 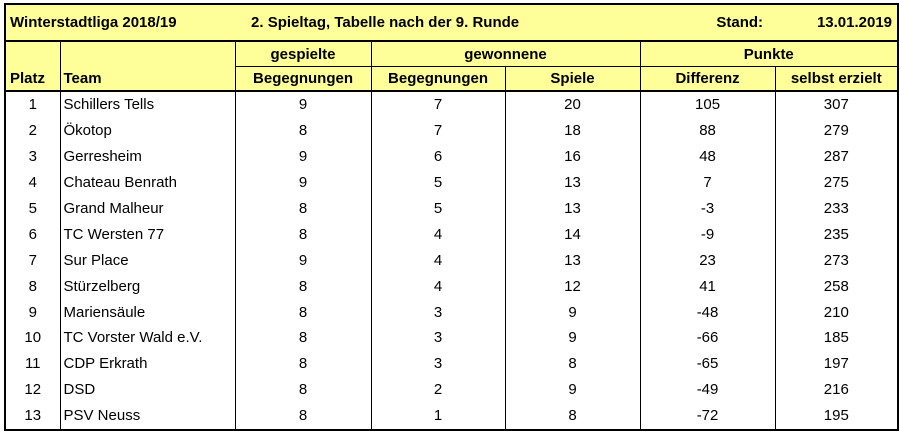 What do you see at coordinates (572, 79) in the screenshot?
I see `header-spiele: Spiele` at bounding box center [572, 79].